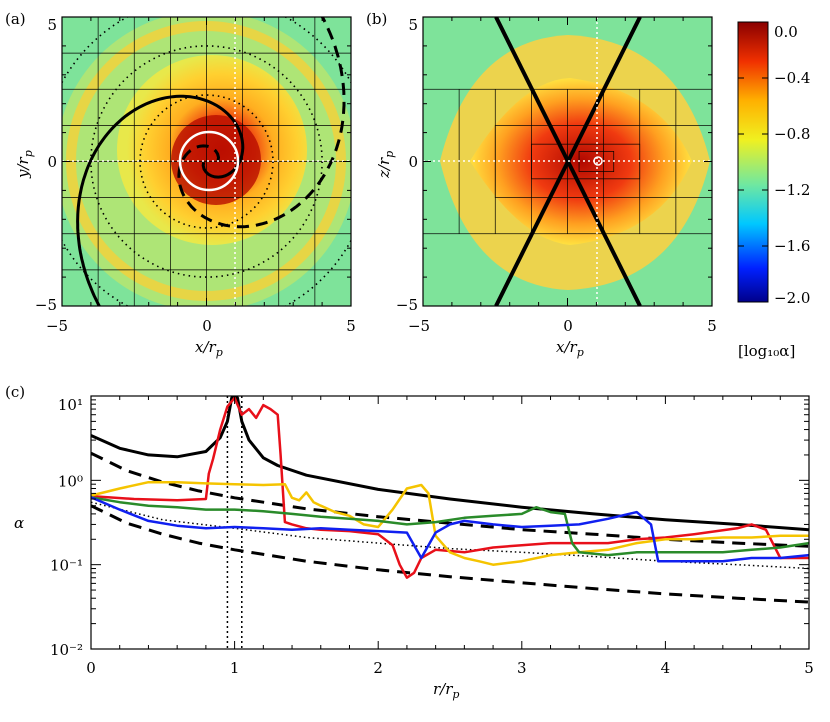 This screenshot has width=830, height=722. Describe the element at coordinates (385, 165) in the screenshot. I see `panel-b-ylabel: z/rp` at that location.